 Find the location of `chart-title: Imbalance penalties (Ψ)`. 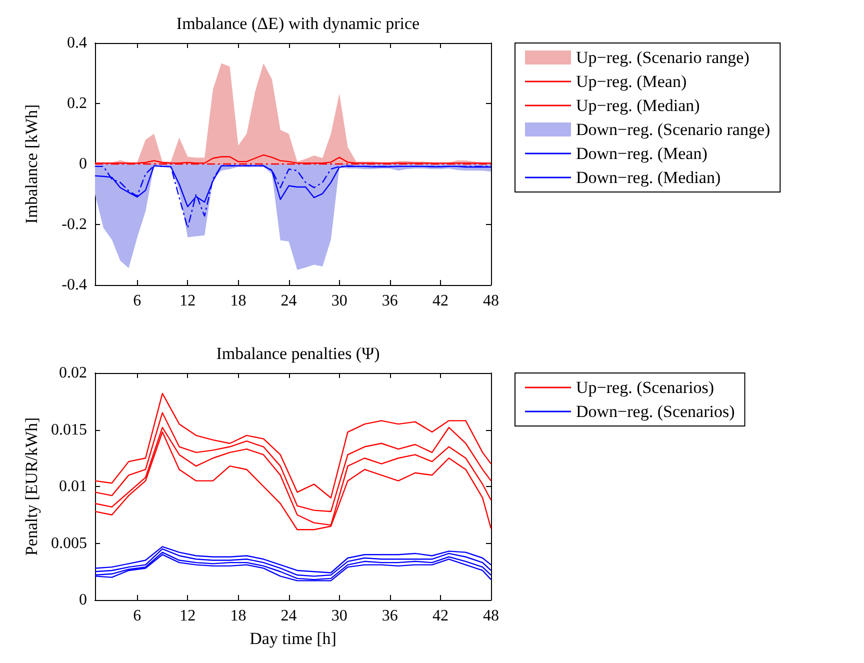

chart-title: Imbalance penalties (Ψ) is located at coordinates (298, 353).